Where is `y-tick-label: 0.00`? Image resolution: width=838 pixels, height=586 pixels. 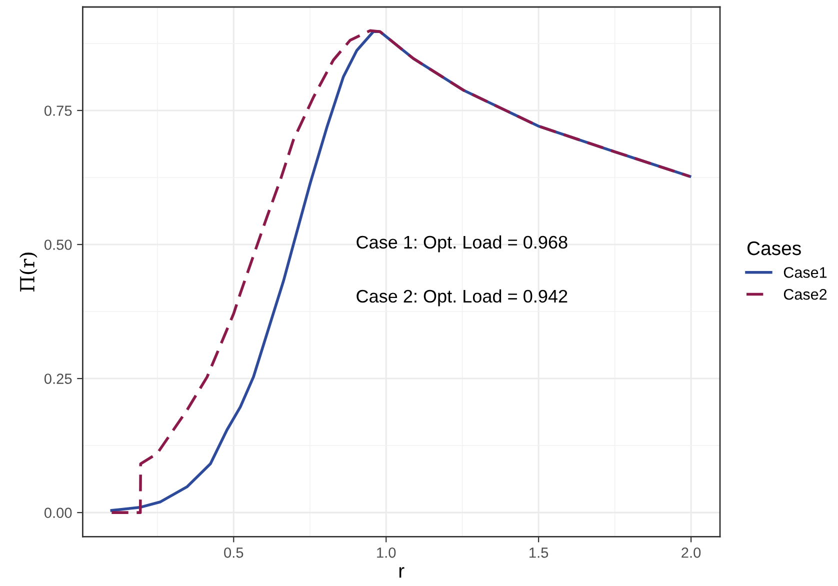
y-tick-label: 0.00 is located at coordinates (58, 513).